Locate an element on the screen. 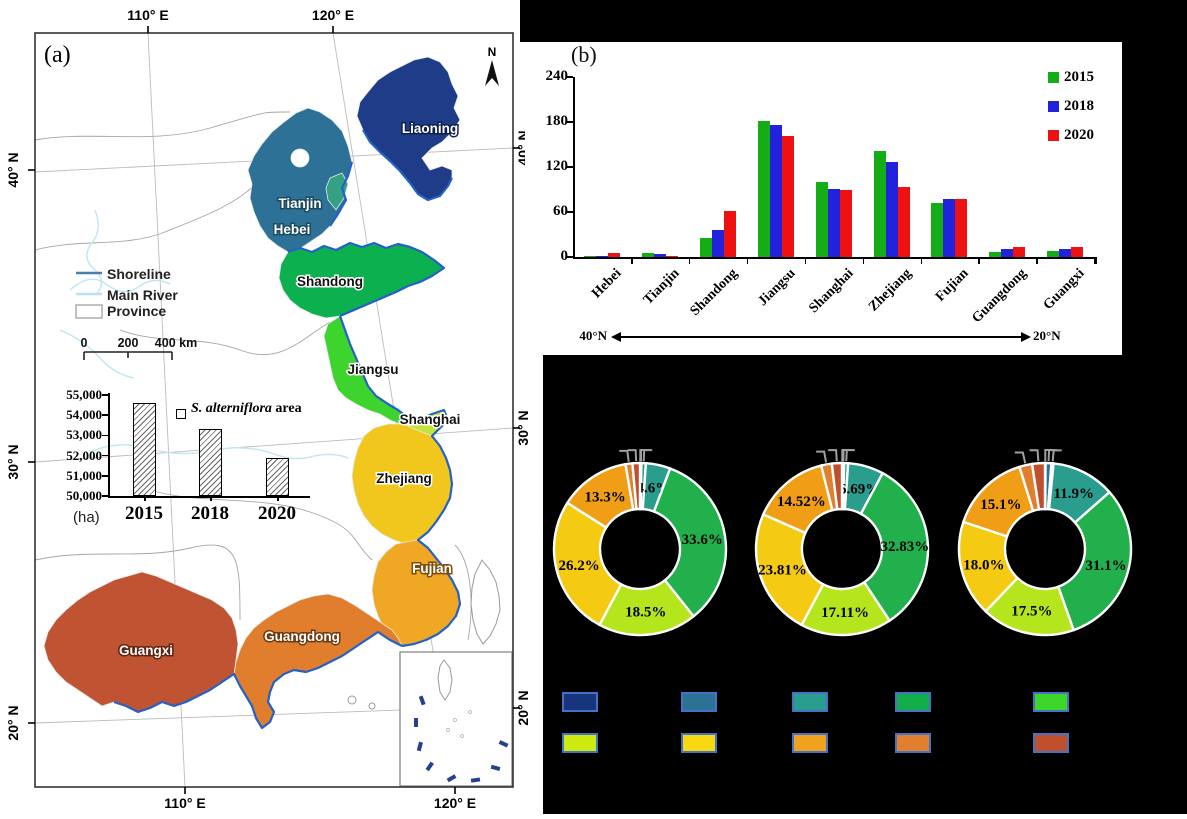  y-tick-label: 240 is located at coordinates (557, 76).